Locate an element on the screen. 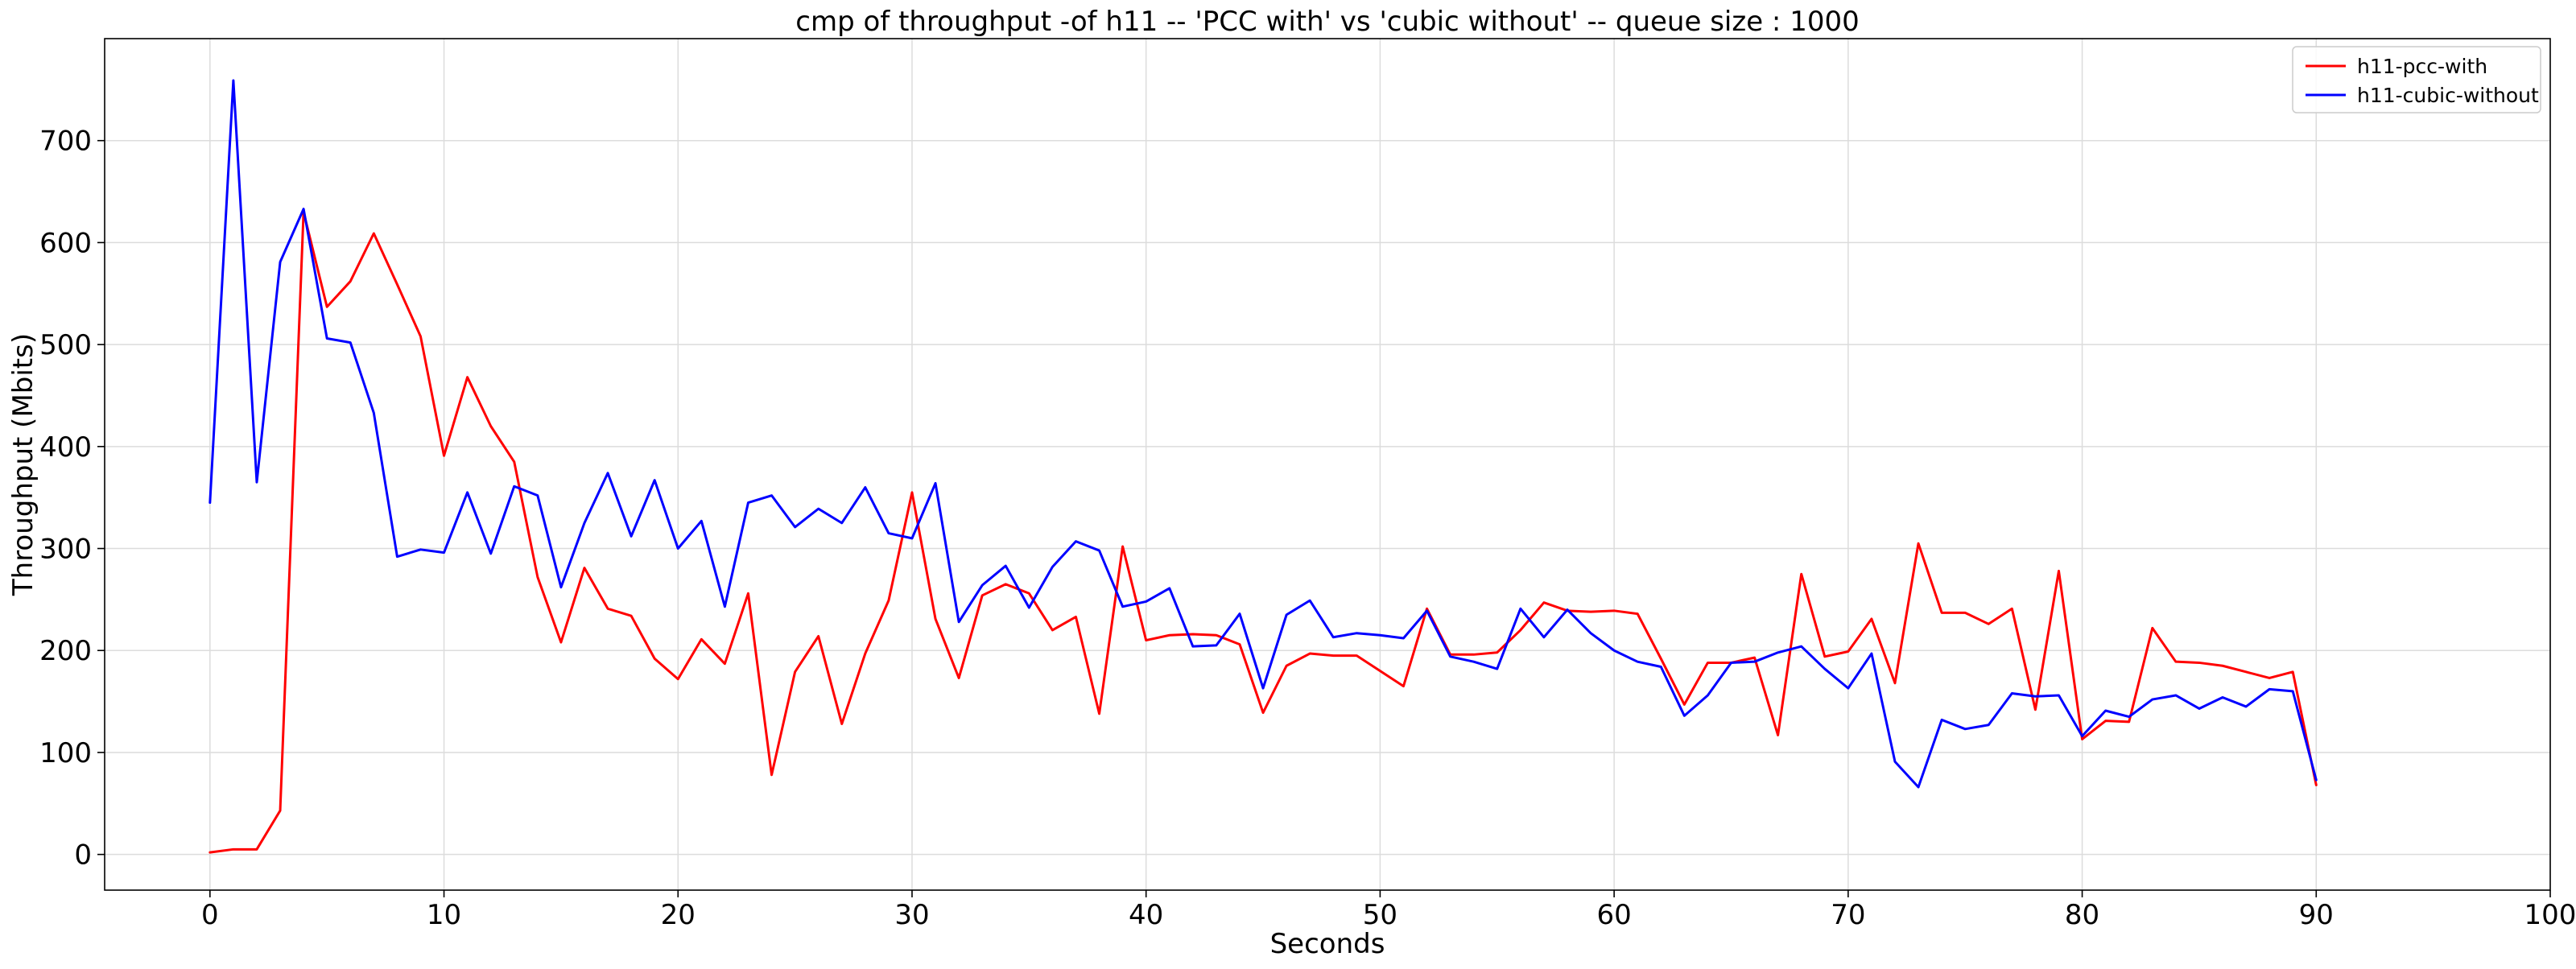 Image resolution: width=2576 pixels, height=969 pixels. x-tick-label: 60 is located at coordinates (1613, 915).